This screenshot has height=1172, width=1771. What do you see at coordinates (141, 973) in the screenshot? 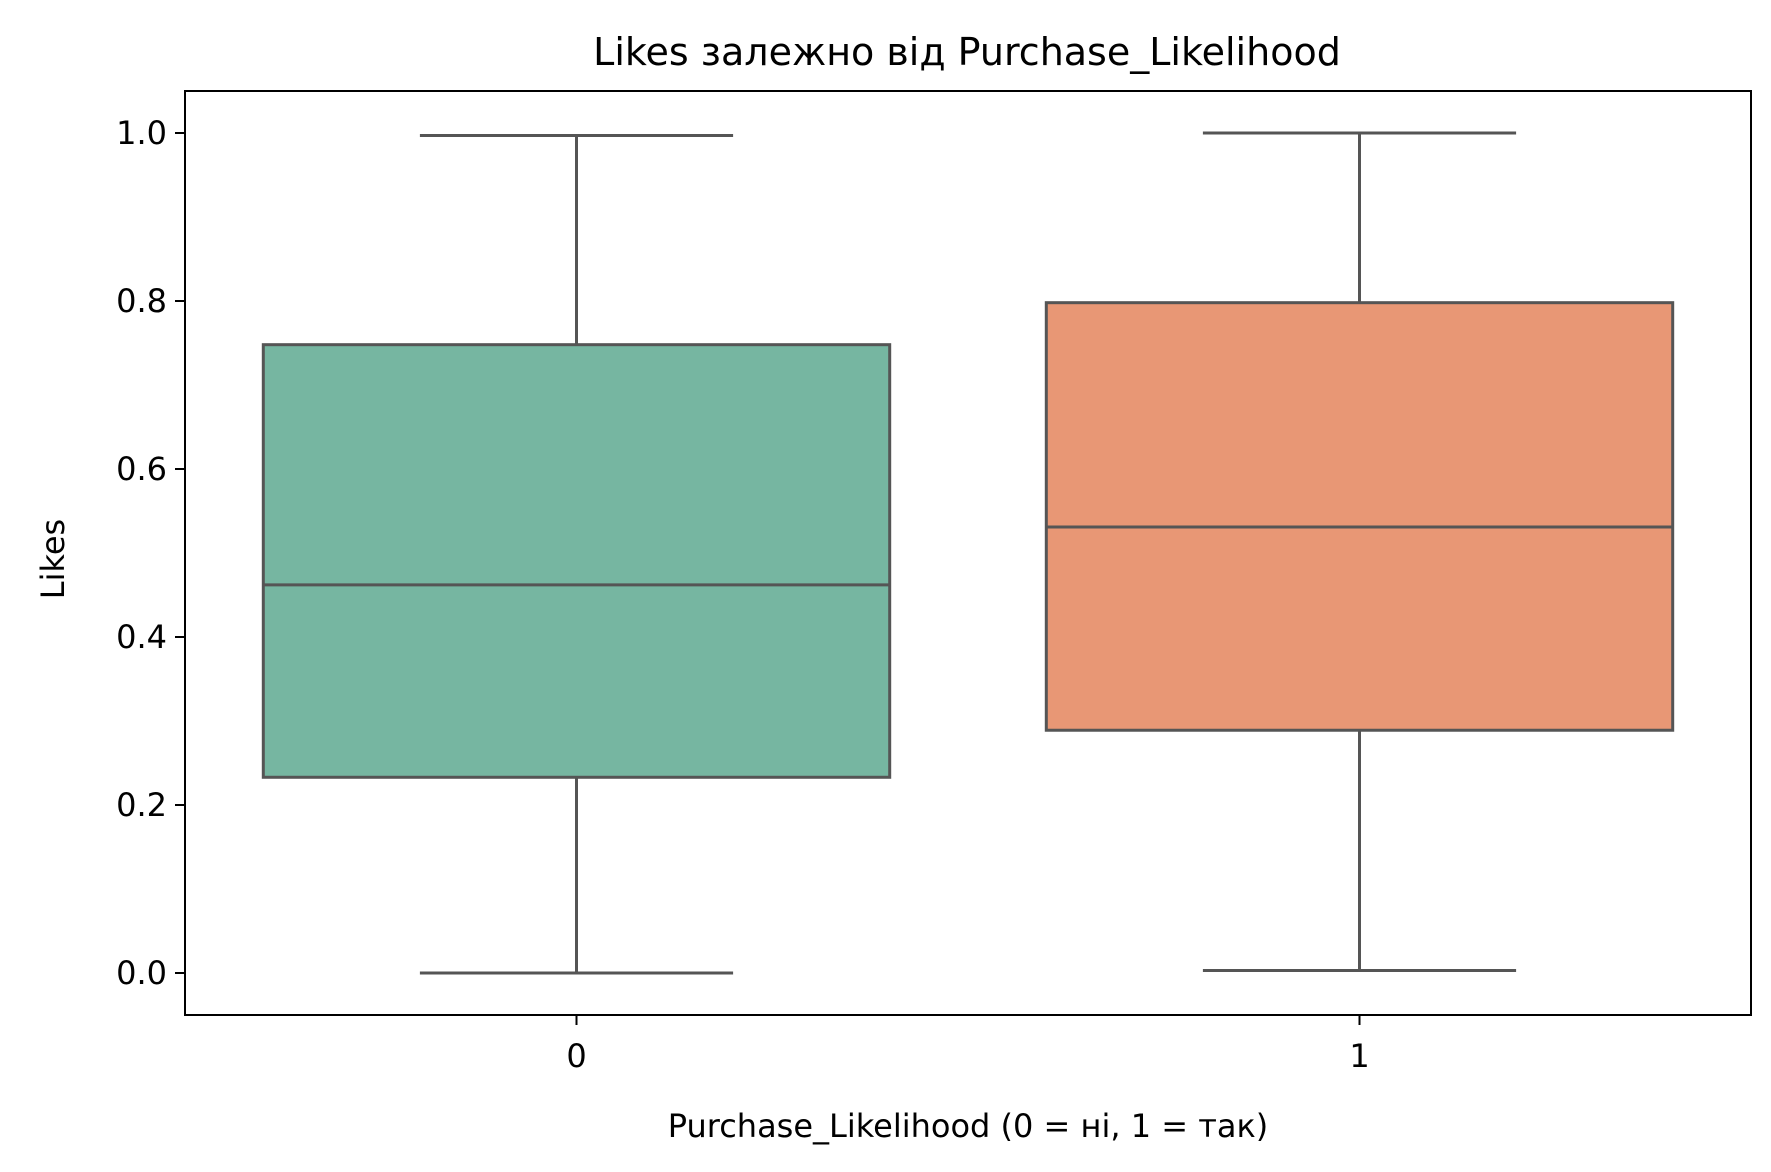
I see `y-tick-label: 0.0` at bounding box center [141, 973].